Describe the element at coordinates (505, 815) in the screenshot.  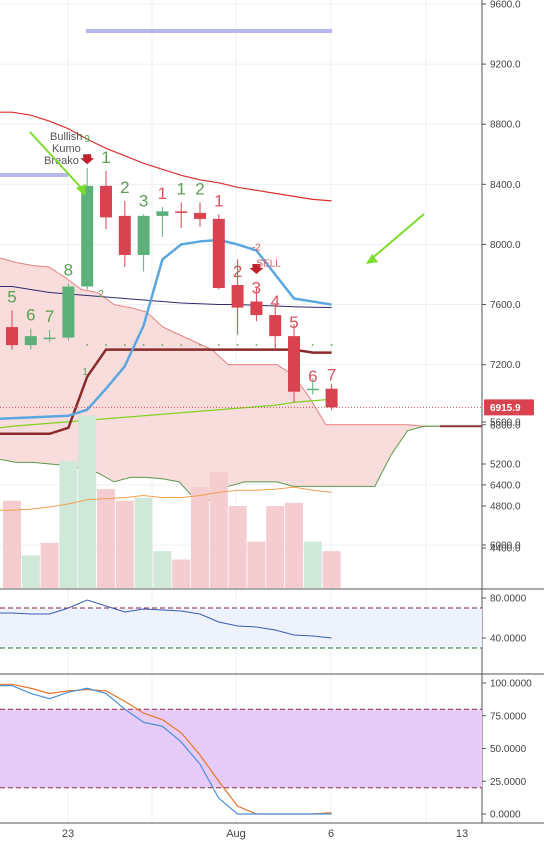
I see `stoch-tick-label: 0.0000` at that location.